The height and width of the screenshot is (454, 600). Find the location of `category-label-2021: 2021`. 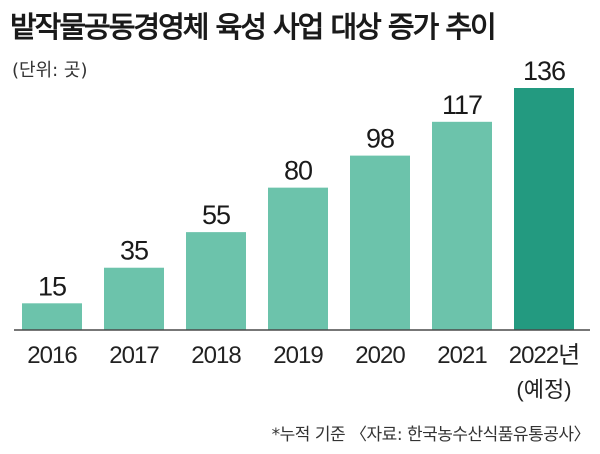

category-label-2021: 2021 is located at coordinates (462, 355).